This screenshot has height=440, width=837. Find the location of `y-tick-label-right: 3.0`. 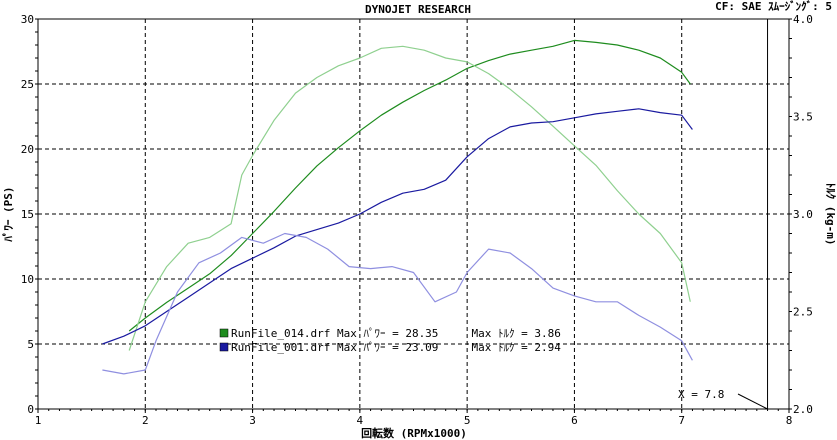

y-tick-label-right: 3.0 is located at coordinates (803, 214).